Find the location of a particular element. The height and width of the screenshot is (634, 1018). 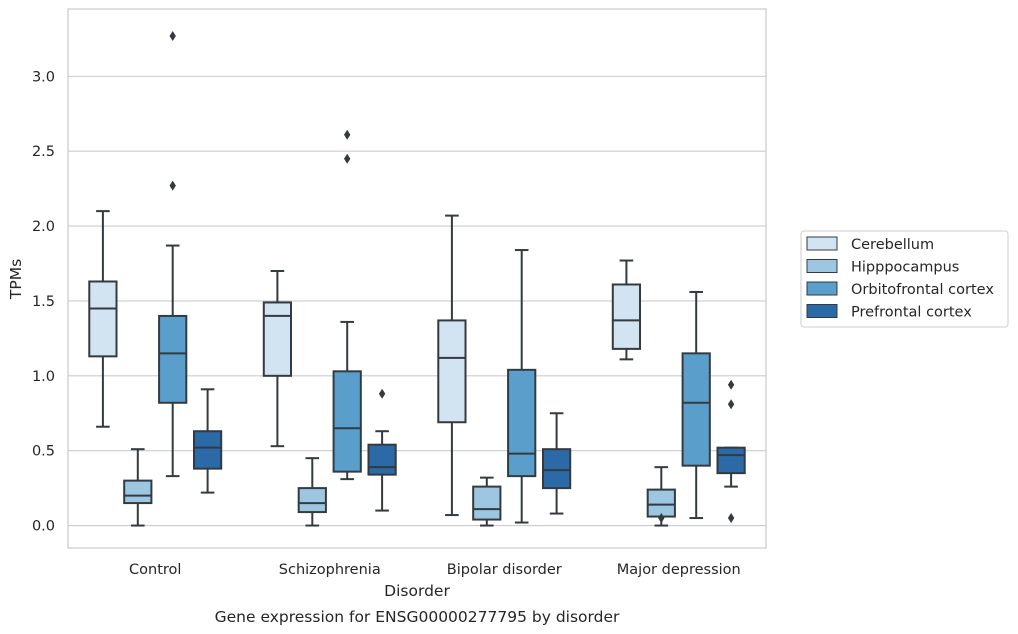

y-tick-label: 1.0 is located at coordinates (43, 377).